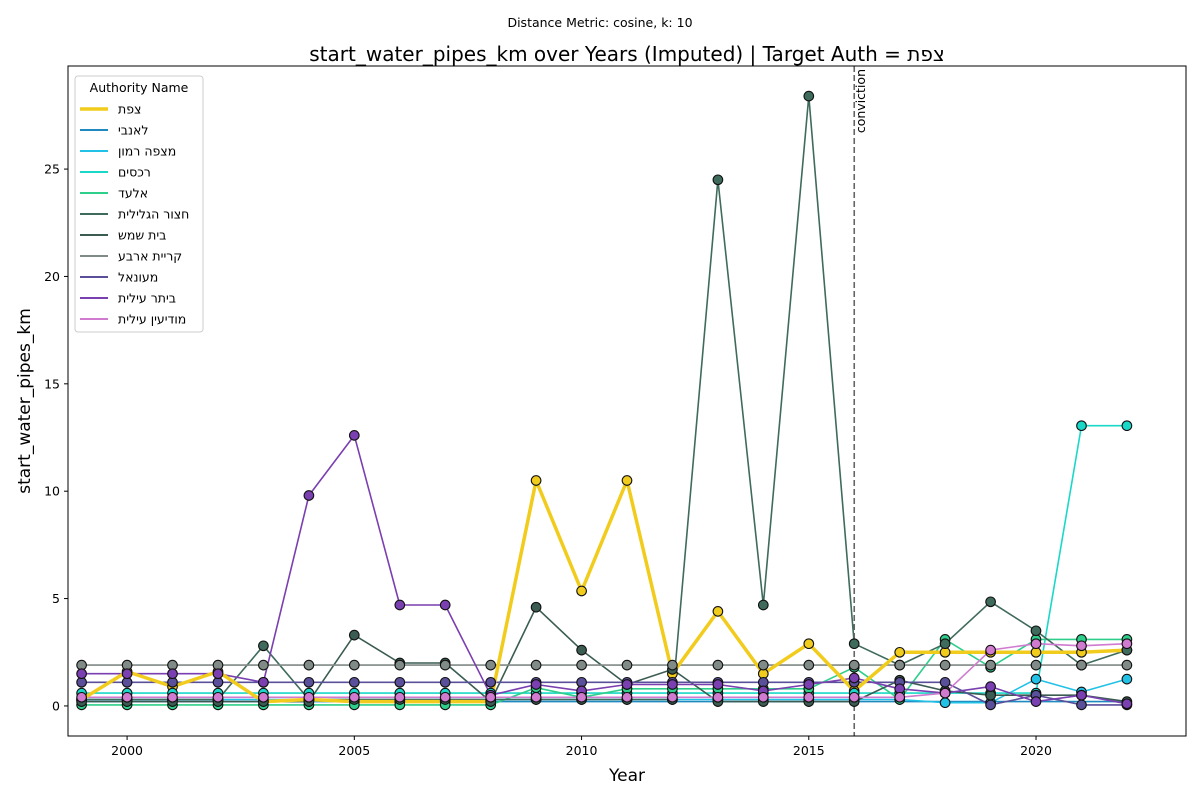 Image resolution: width=1200 pixels, height=800 pixels. Describe the element at coordinates (445, 682) in the screenshot. I see `data-point-8-2007` at that location.